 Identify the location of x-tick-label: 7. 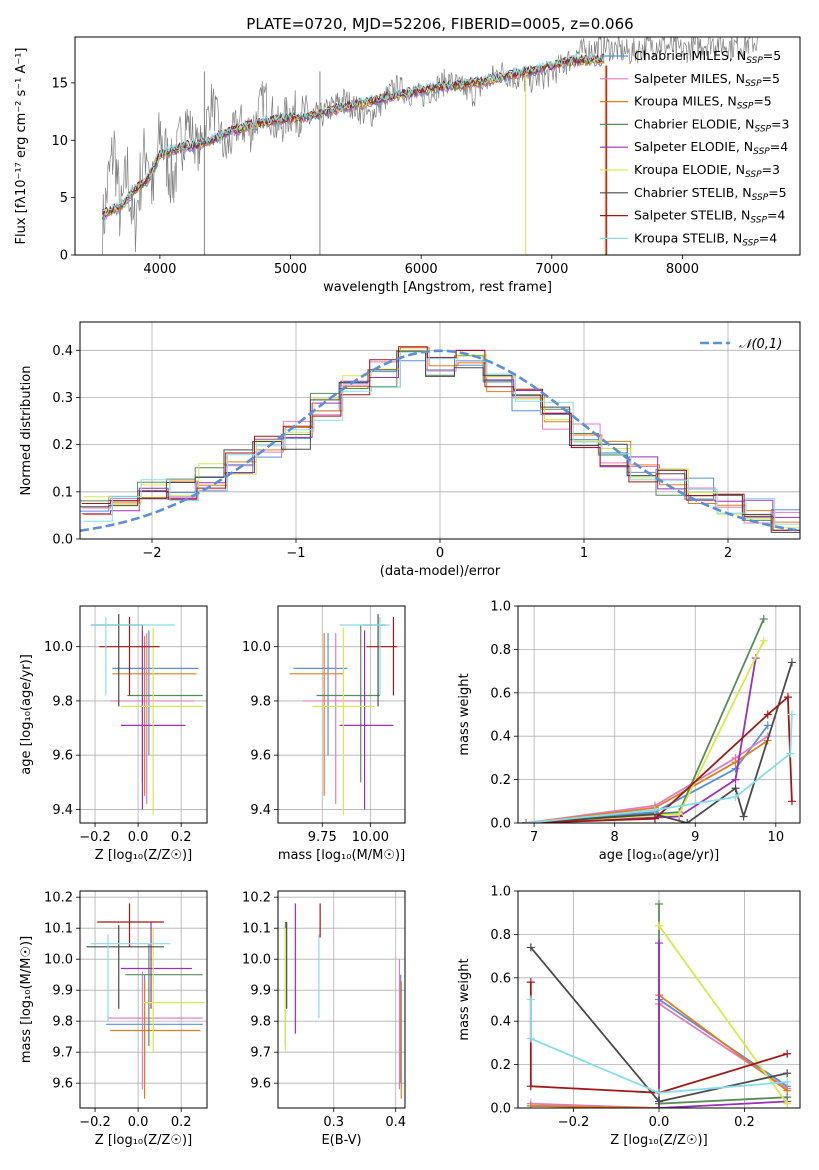
(534, 837).